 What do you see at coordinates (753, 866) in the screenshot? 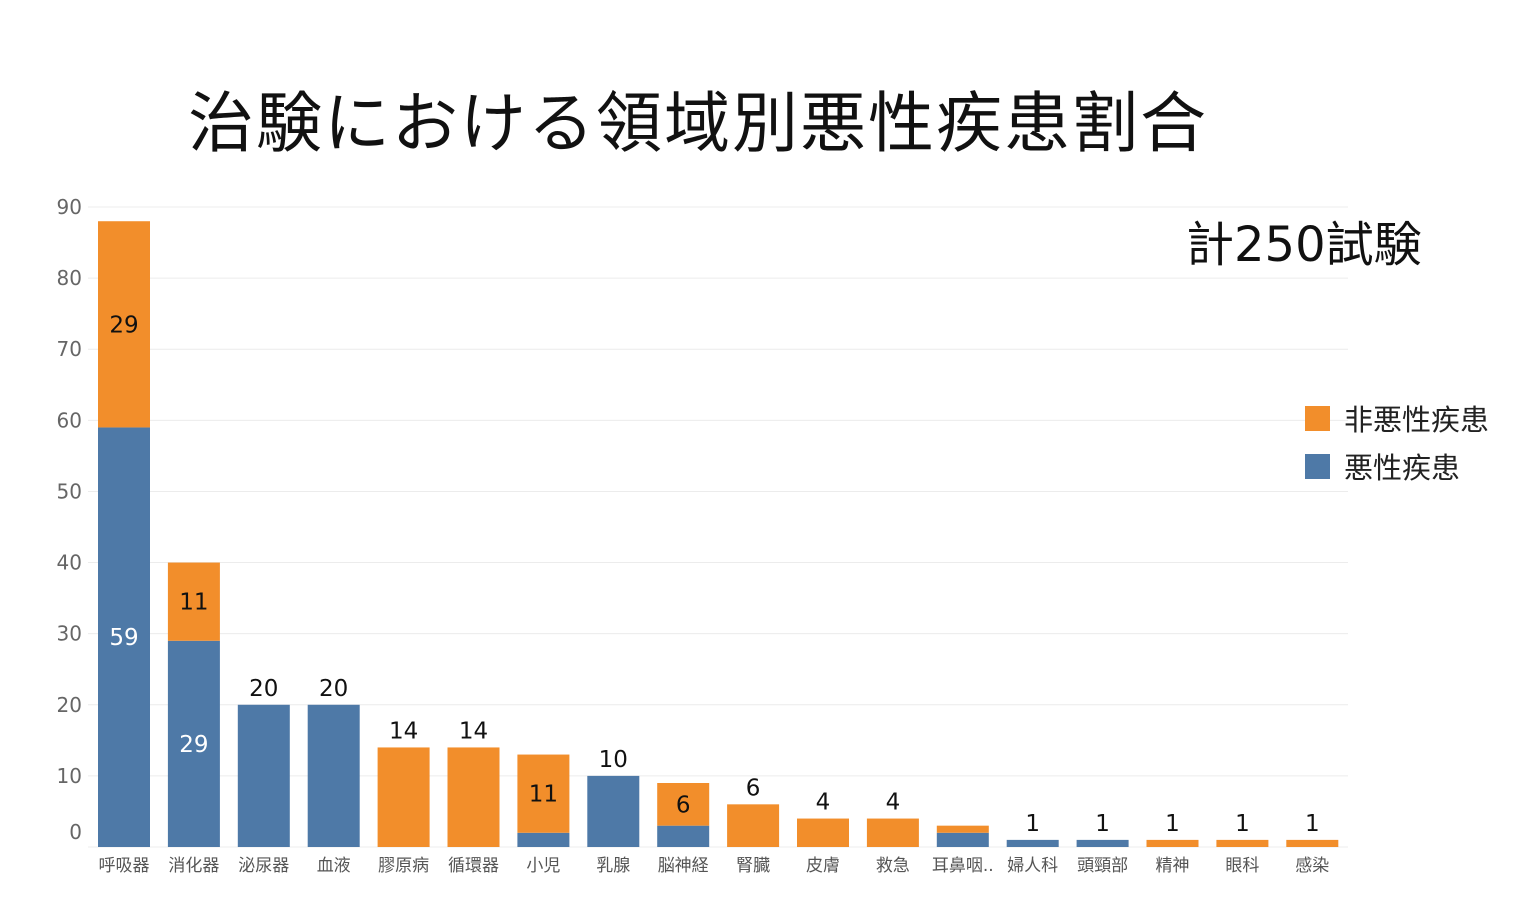
I see `x-tick-label: 腎臓` at bounding box center [753, 866].